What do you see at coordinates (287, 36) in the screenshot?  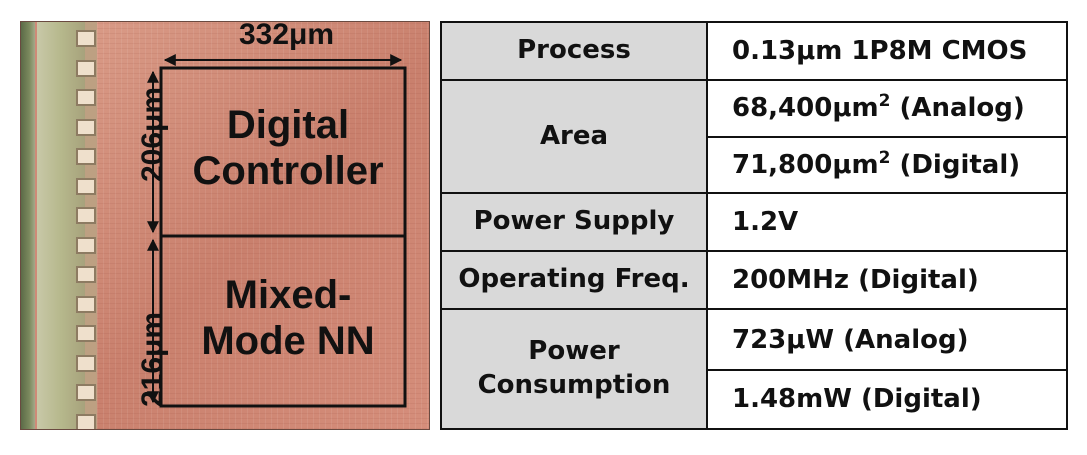 I see `width-dimension-label: 332μm` at bounding box center [287, 36].